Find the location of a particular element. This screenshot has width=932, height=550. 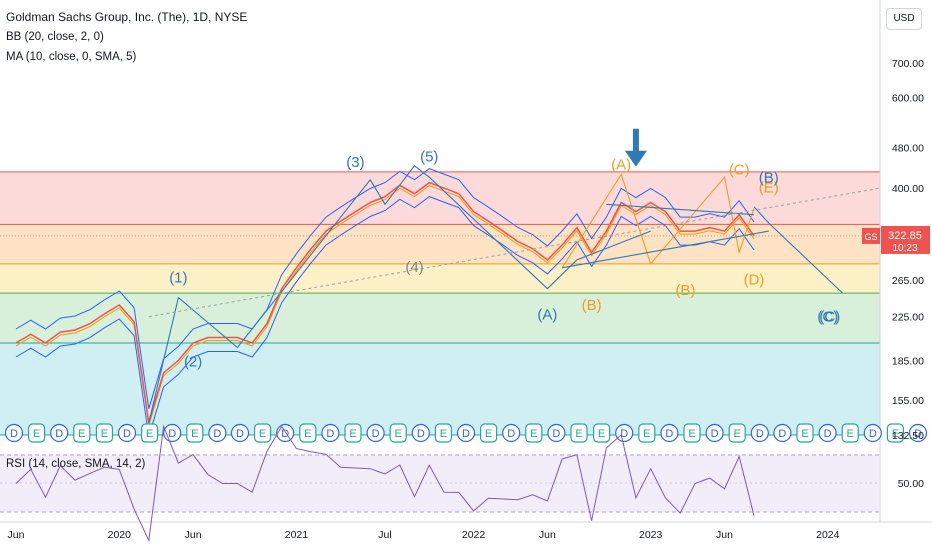

y-tick-label-5: 225.00 is located at coordinates (908, 318).